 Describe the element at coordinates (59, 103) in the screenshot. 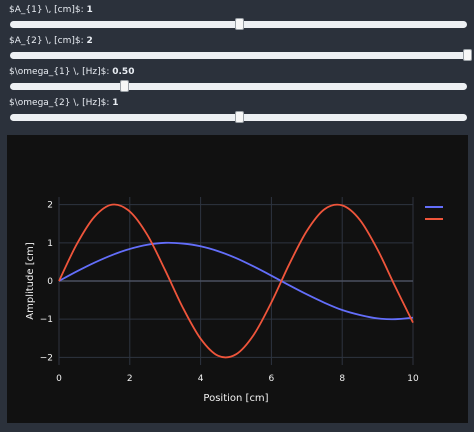

I see `slider-omega2-label-text: $\omega_{2} \, [Hz]$:` at that location.